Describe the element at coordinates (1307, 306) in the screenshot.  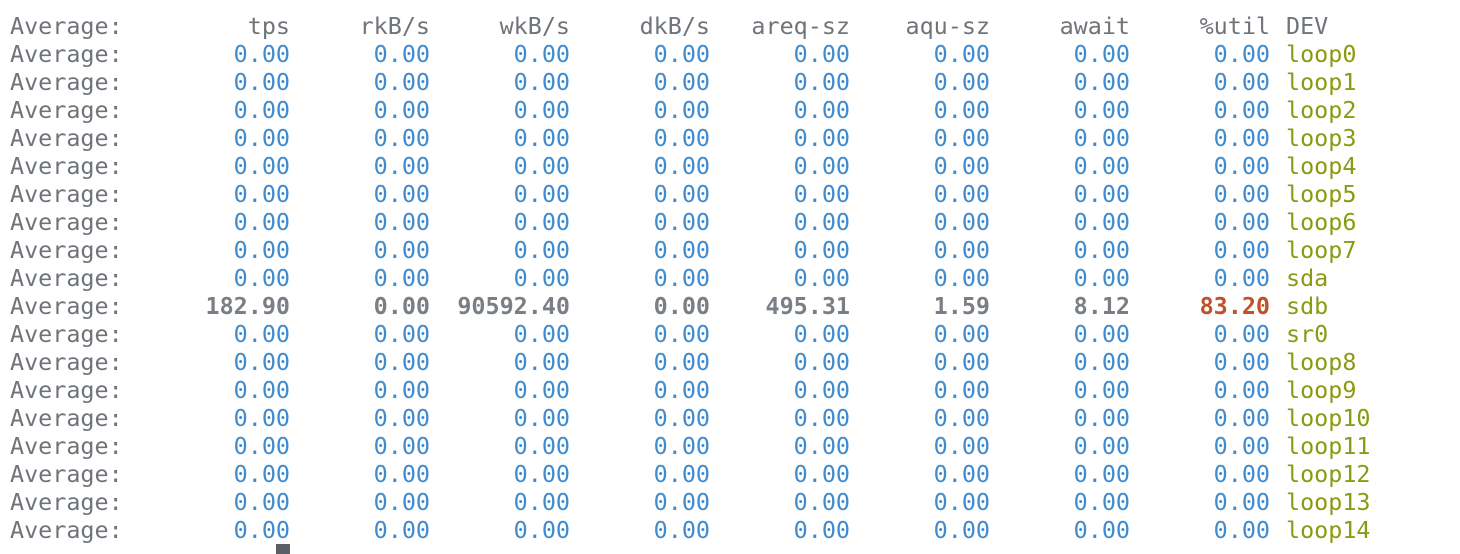
I see `cell-device: sdb` at that location.